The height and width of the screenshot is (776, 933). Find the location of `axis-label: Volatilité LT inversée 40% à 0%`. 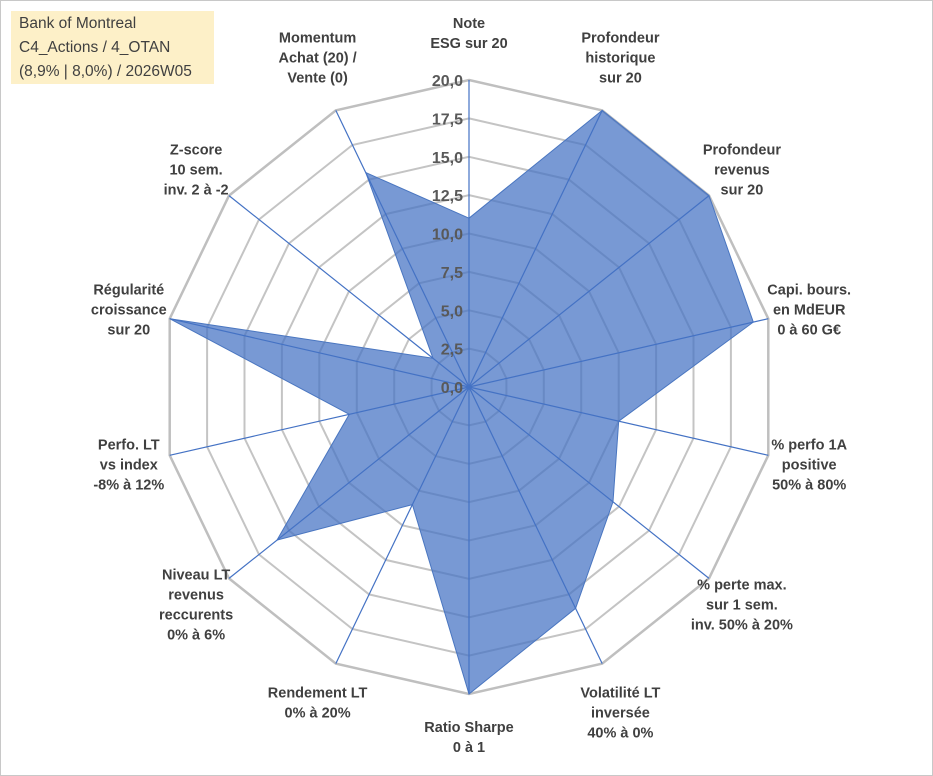

axis-label: Volatilité LT inversée 40% à 0% is located at coordinates (620, 713).